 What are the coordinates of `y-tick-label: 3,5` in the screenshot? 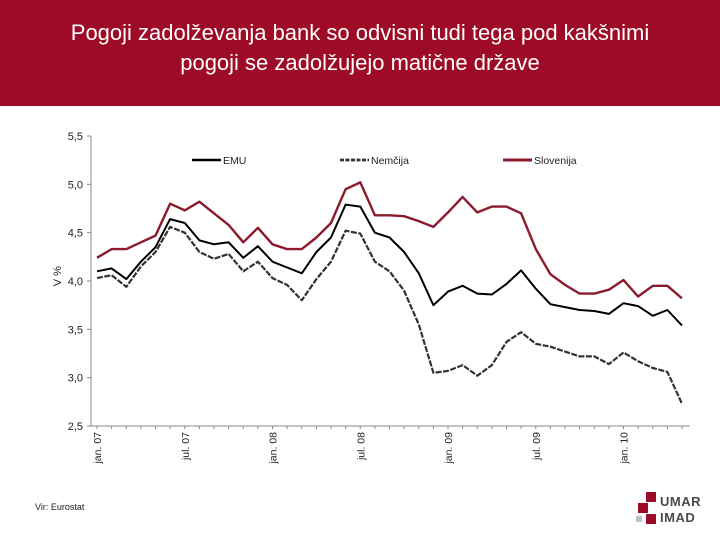 It's located at (75, 330).